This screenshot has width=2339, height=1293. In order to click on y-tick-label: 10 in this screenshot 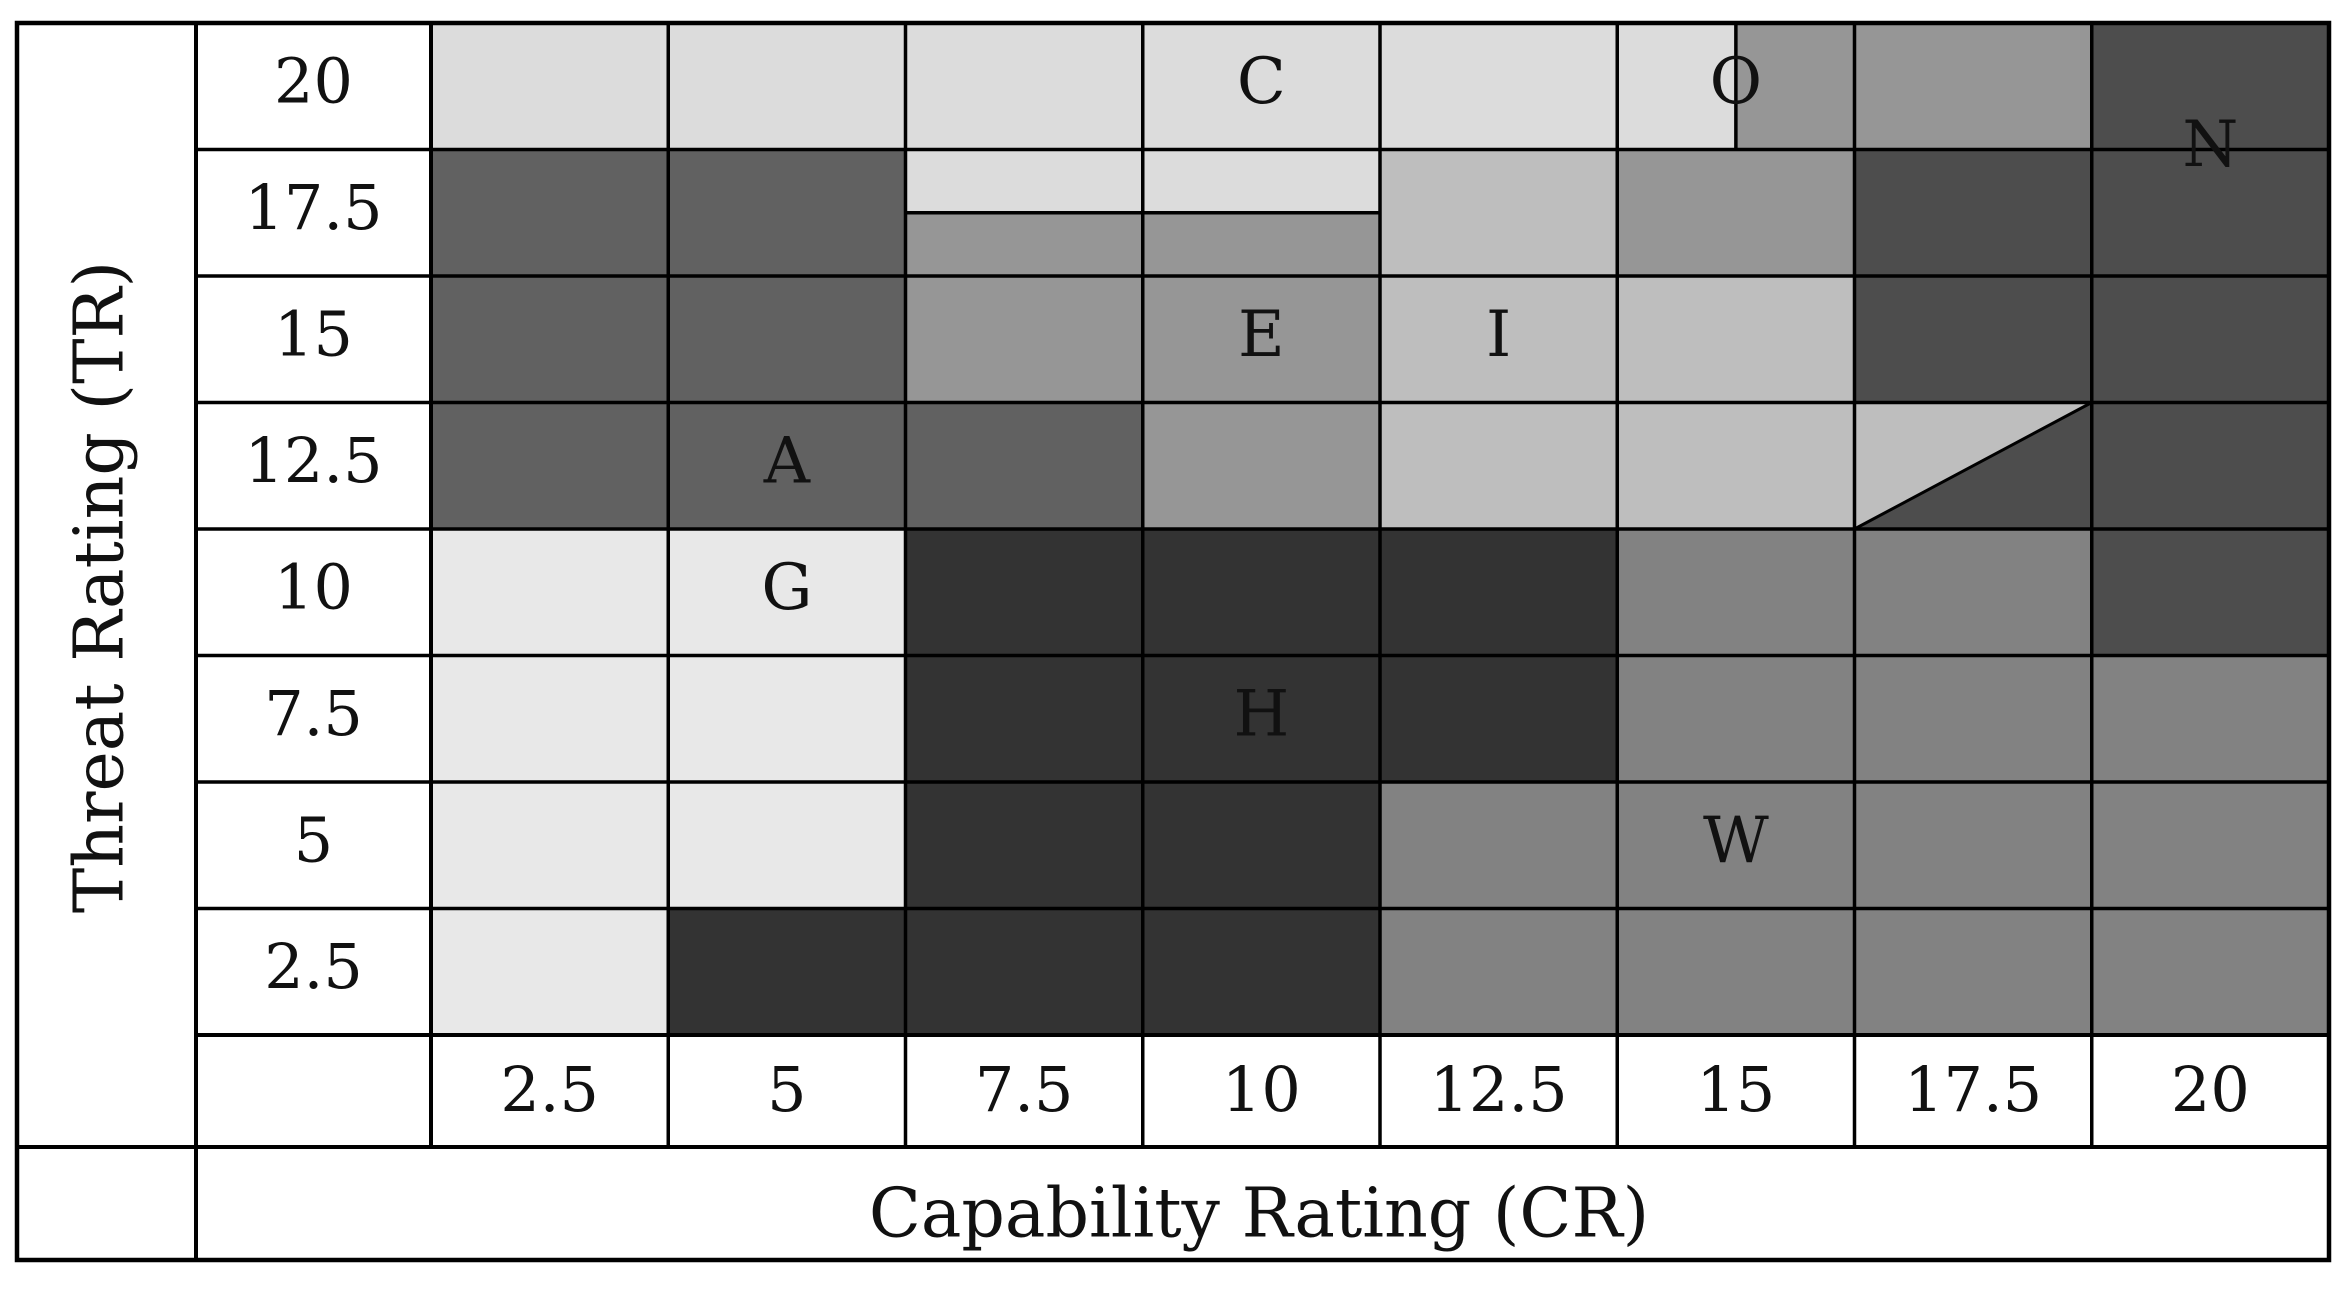, I will do `click(313, 586)`.